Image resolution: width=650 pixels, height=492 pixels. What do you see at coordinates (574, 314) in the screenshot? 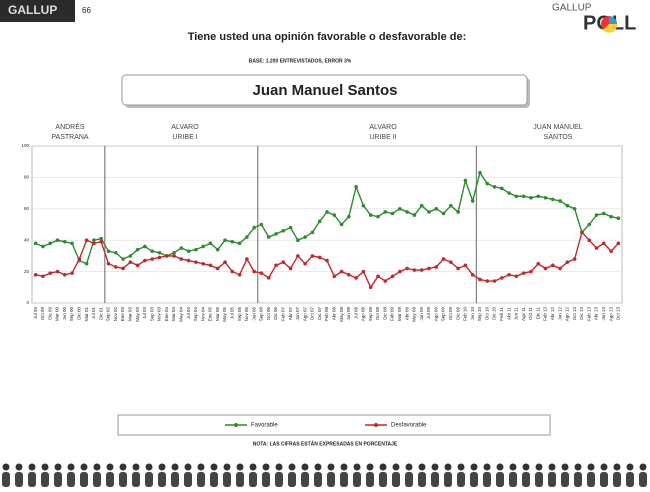
I see `x-tick-label: Oct 12` at bounding box center [574, 314].